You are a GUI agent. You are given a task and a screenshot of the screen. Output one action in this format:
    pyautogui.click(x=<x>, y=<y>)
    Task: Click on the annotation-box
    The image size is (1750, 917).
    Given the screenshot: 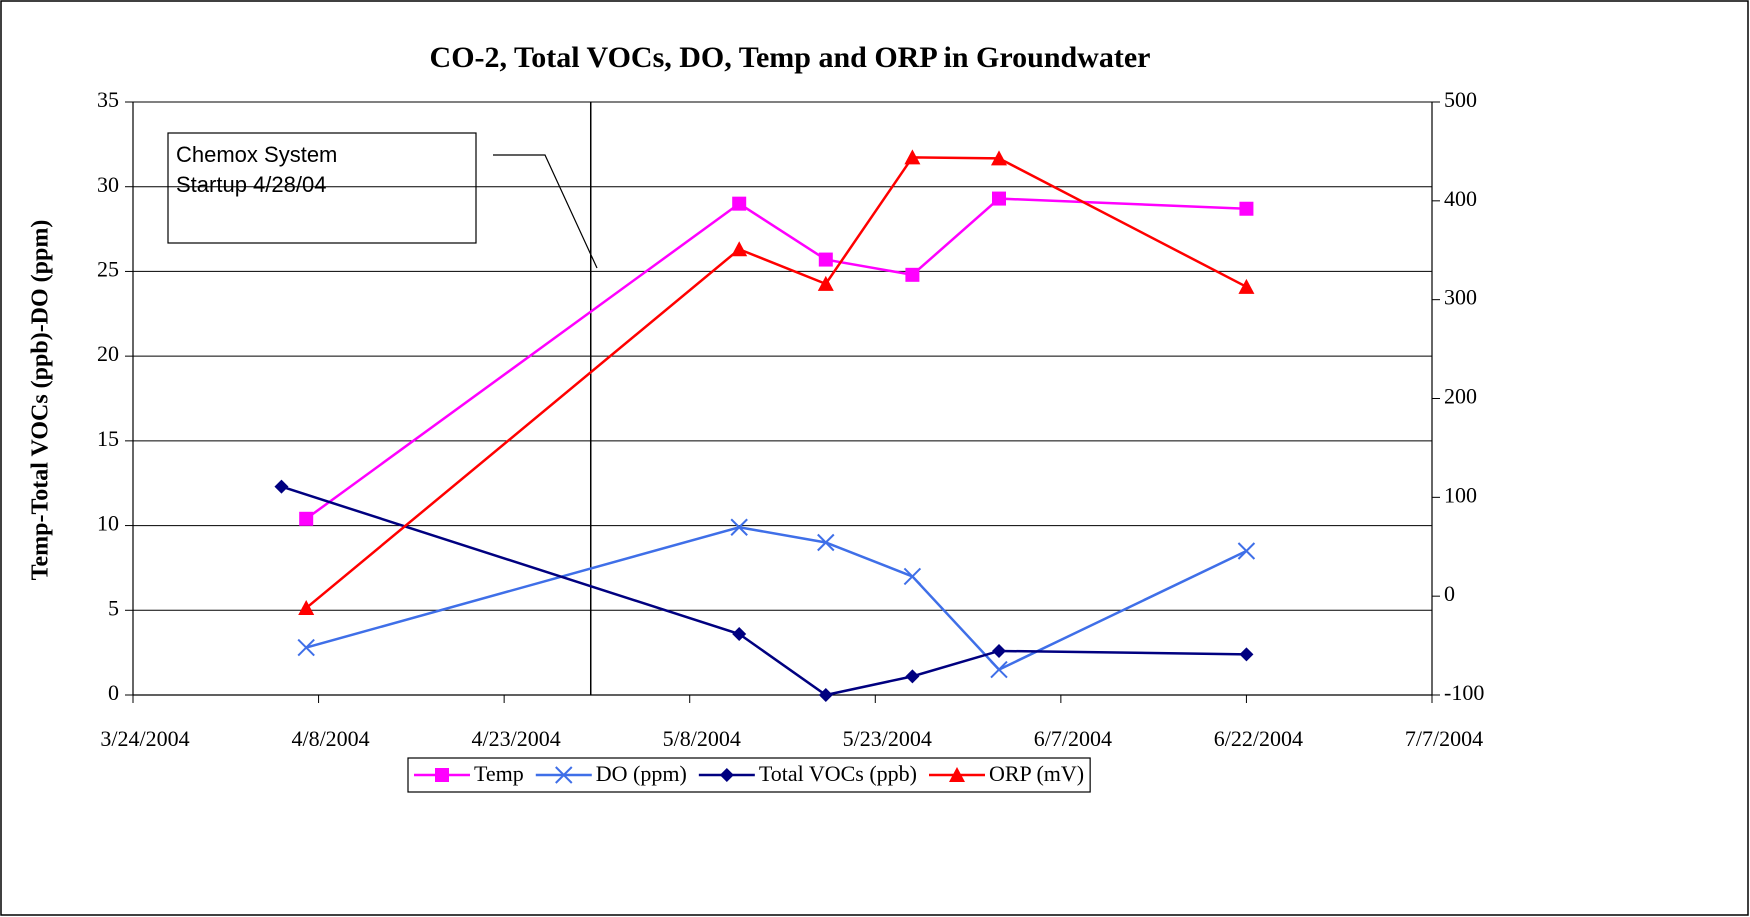 What is the action you would take?
    pyautogui.click(x=322, y=188)
    